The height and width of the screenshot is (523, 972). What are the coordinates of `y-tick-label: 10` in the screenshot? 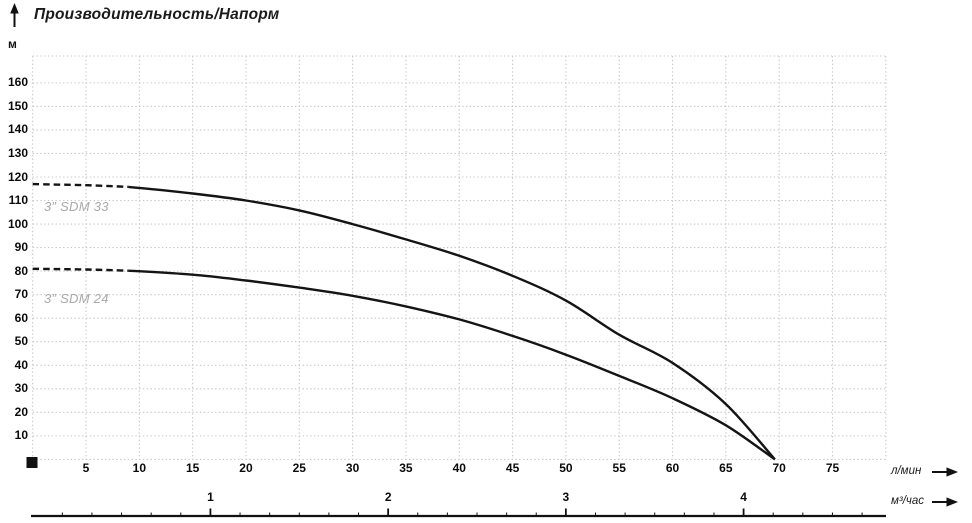 It's located at (21, 435).